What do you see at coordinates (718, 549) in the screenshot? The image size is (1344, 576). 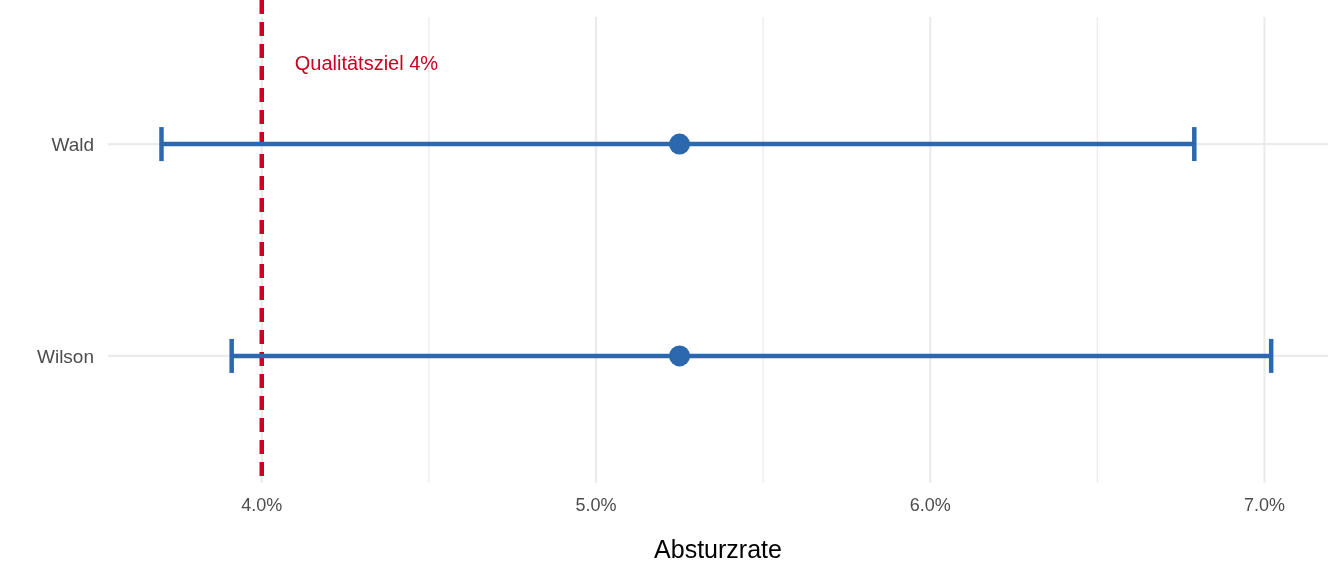 I see `x-axis-title: Absturzrate` at bounding box center [718, 549].